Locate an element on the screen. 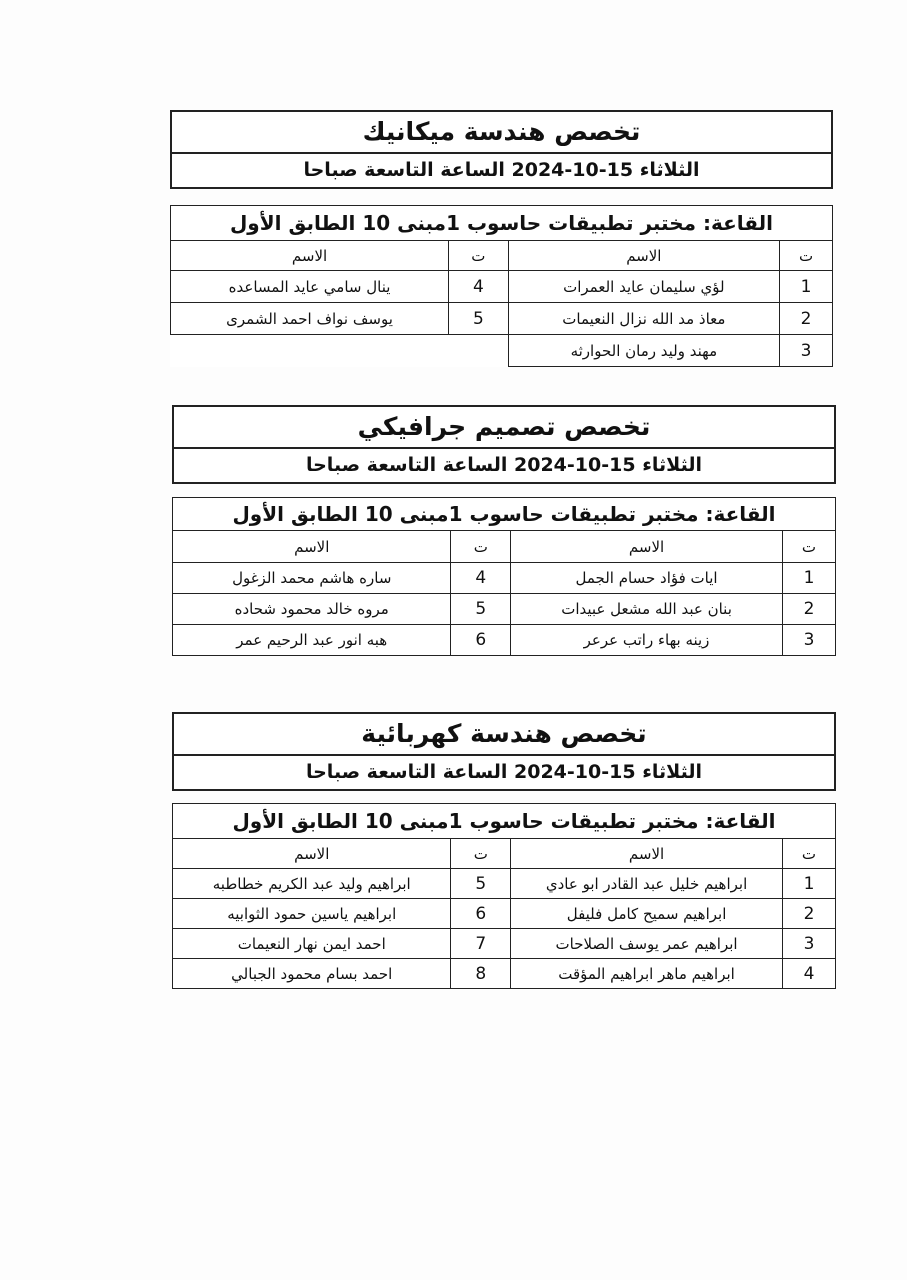  section-title: تخصص تصميم جرافيكي is located at coordinates (504, 428).